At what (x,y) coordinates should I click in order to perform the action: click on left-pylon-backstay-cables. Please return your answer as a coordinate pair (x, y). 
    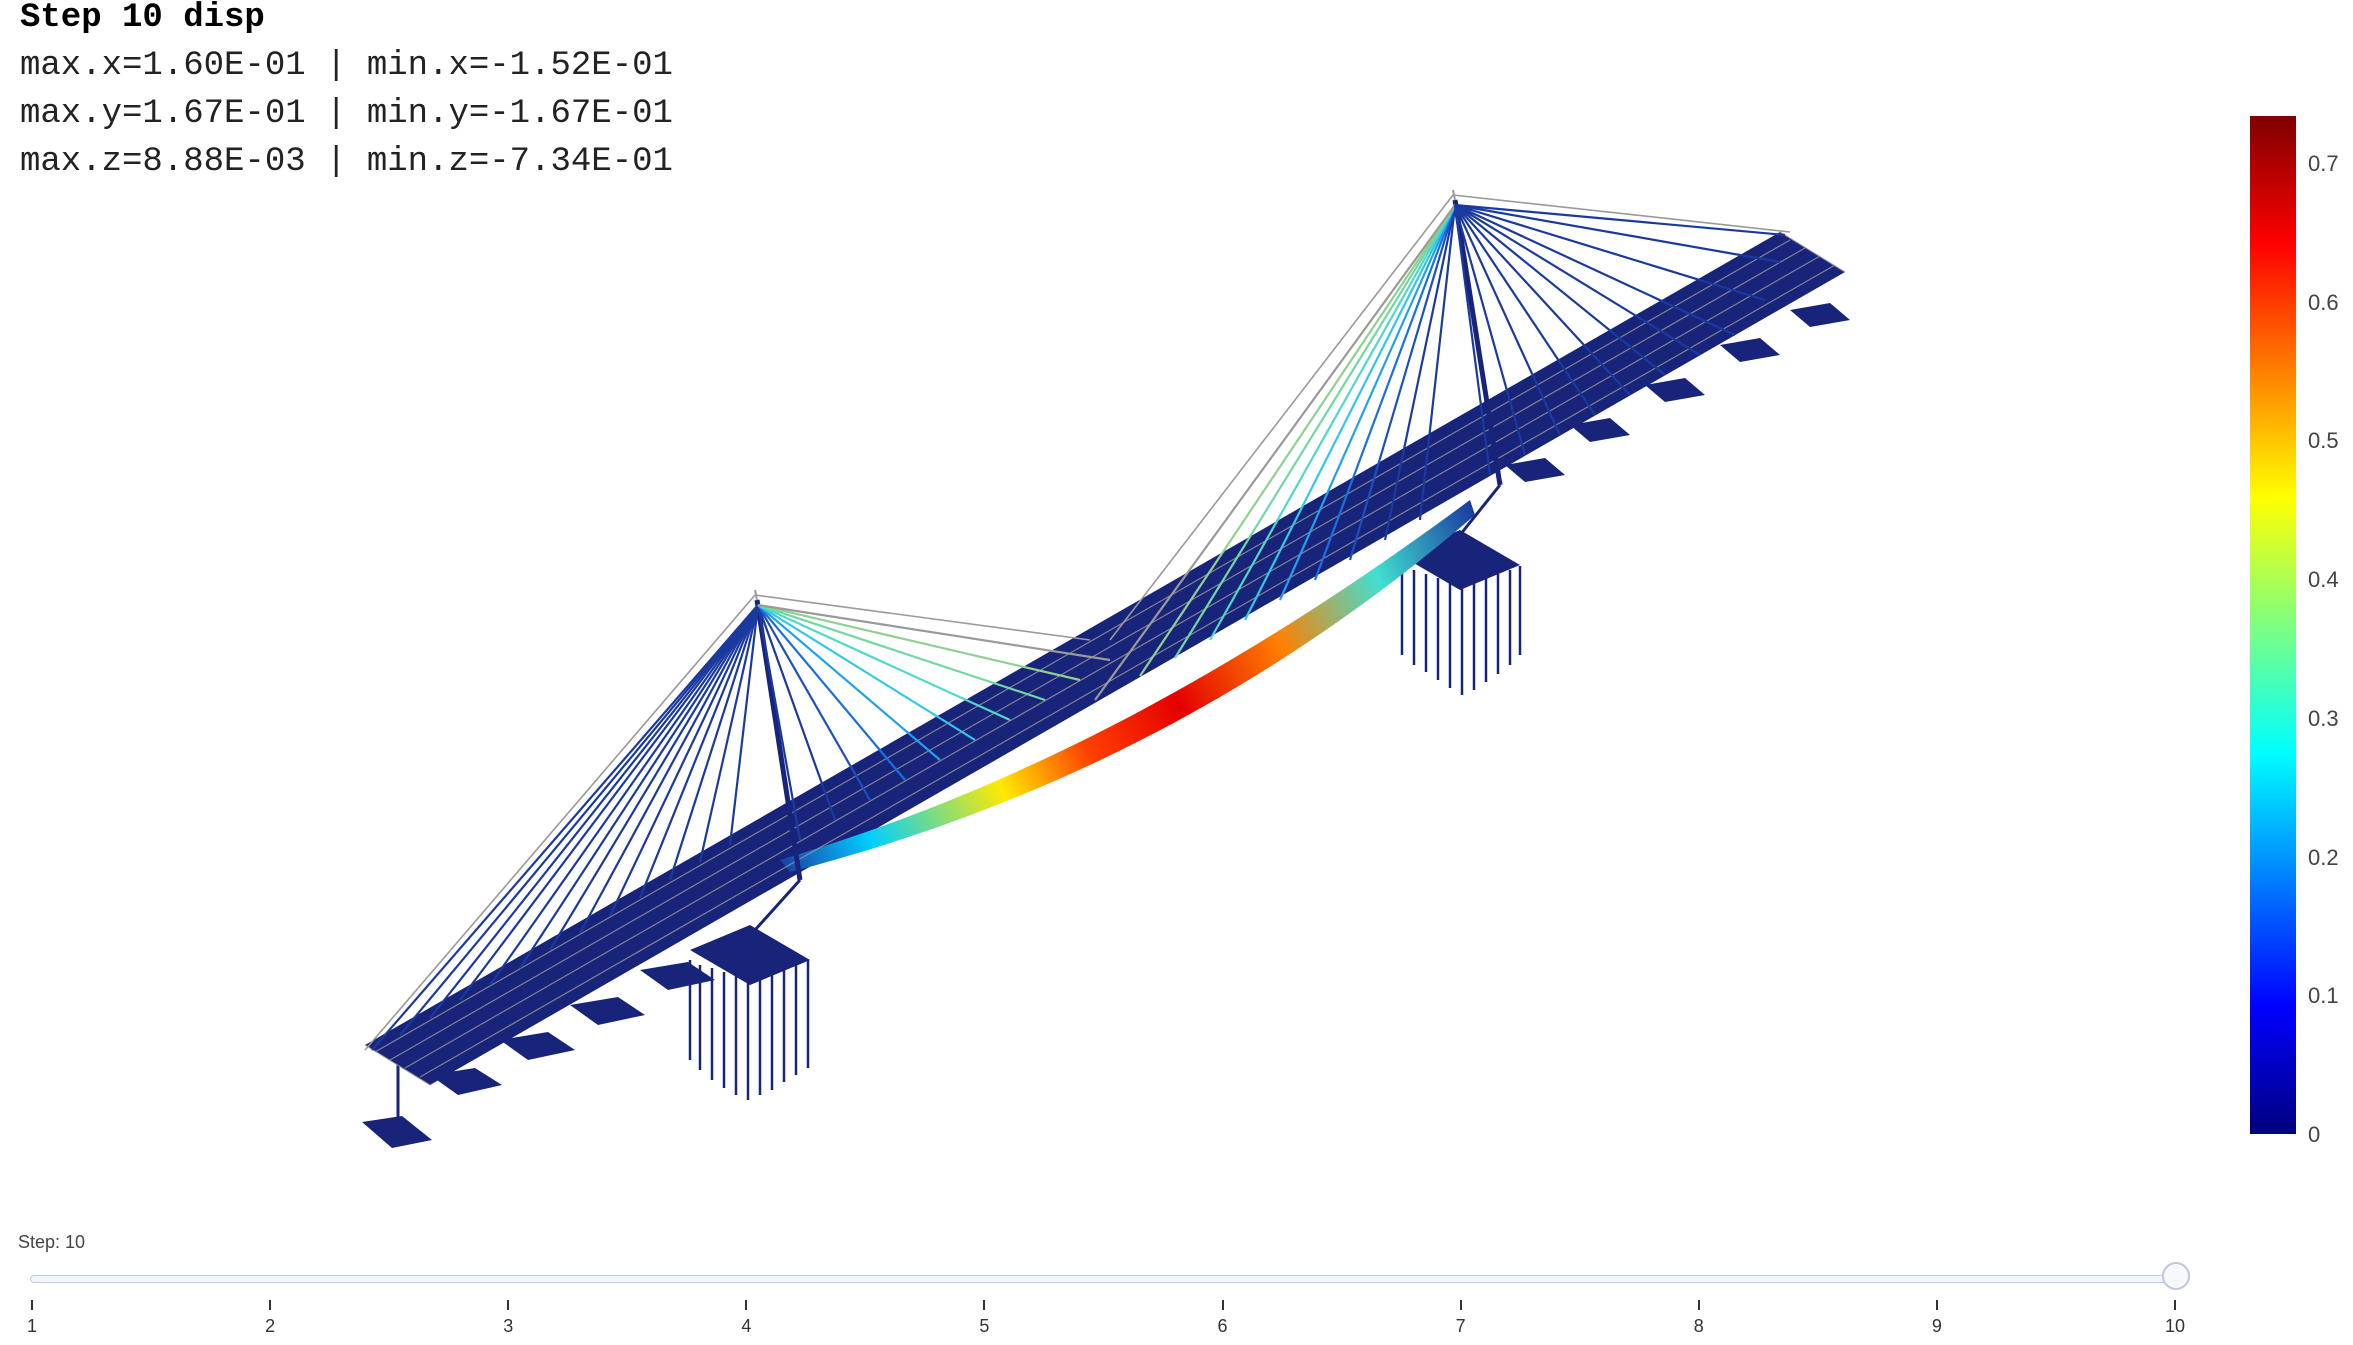
    Looking at the image, I should click on (565, 827).